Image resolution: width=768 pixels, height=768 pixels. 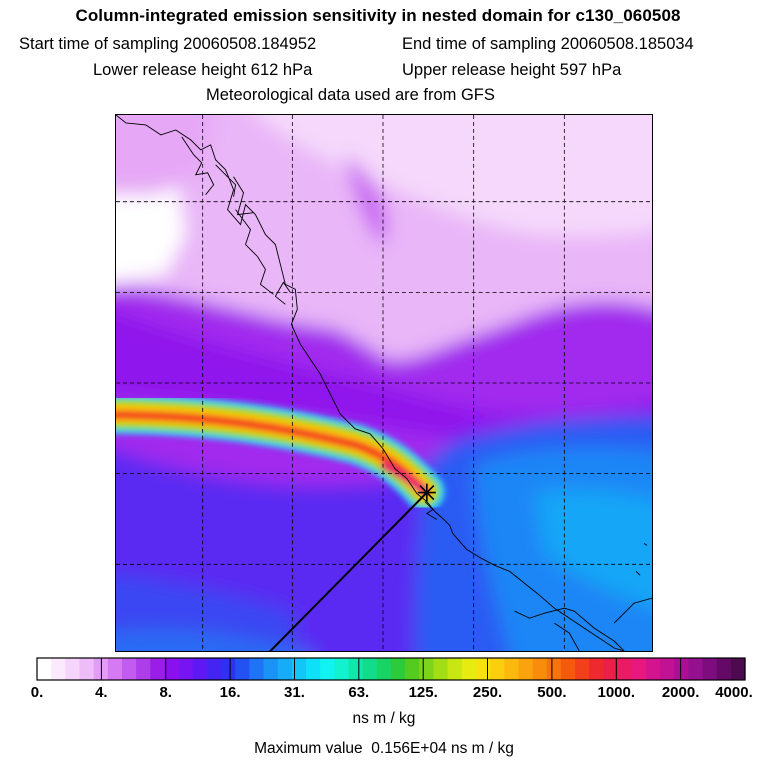 I want to click on max-value-units: ns m / kg, so click(x=482, y=748).